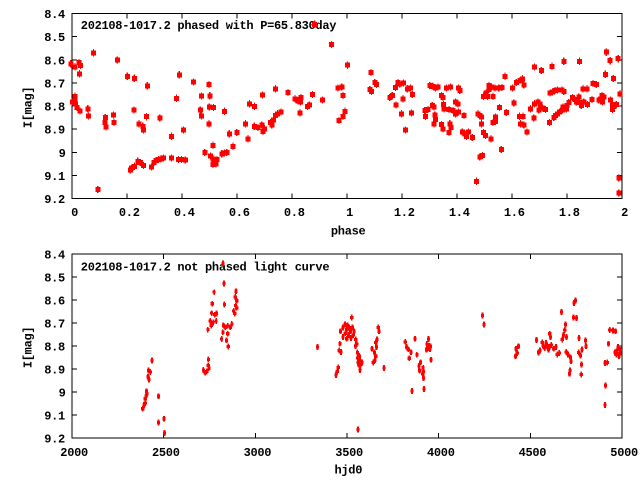 The height and width of the screenshot is (485, 640). I want to click on svg-text: 5000, so click(624, 453).